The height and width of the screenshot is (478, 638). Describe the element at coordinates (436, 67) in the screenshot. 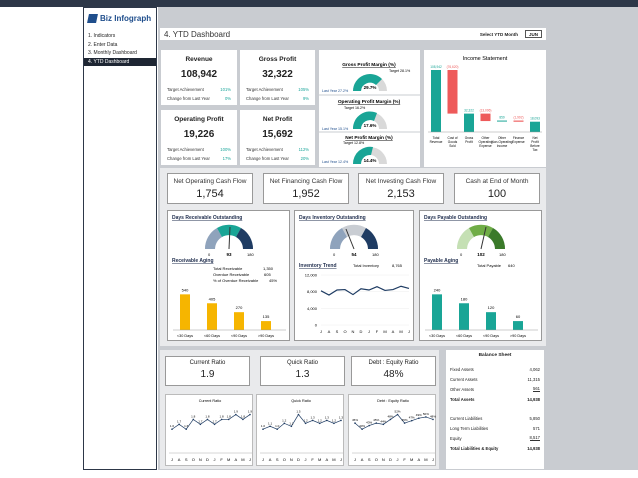

I see `bar-label: 108,942` at that location.